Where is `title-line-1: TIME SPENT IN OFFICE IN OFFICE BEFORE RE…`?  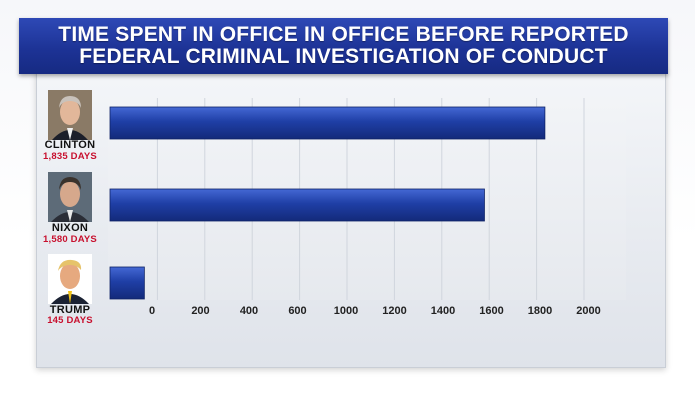
title-line-1: TIME SPENT IN OFFICE IN OFFICE BEFORE RE… is located at coordinates (343, 34).